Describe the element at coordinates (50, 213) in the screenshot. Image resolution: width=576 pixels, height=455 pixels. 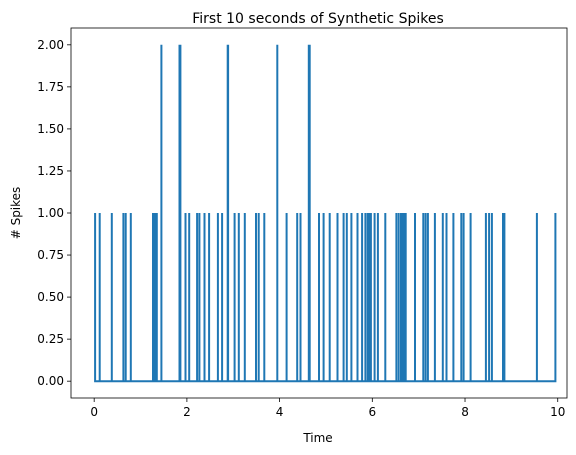
I see `y-tick-label: 1.00` at that location.